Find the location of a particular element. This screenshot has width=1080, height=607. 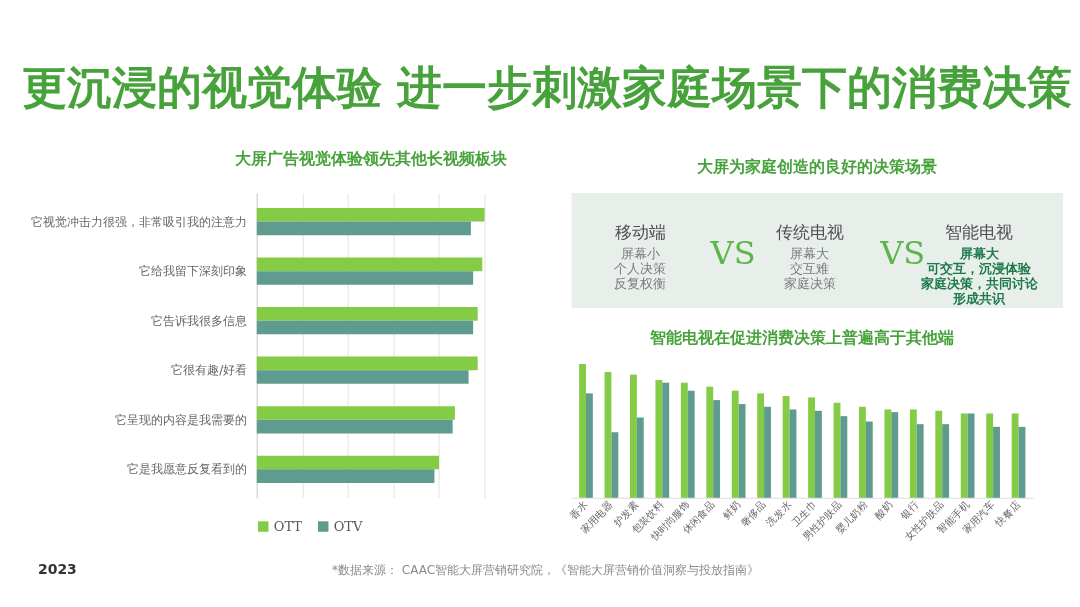

text: 反复权衡 is located at coordinates (640, 283).